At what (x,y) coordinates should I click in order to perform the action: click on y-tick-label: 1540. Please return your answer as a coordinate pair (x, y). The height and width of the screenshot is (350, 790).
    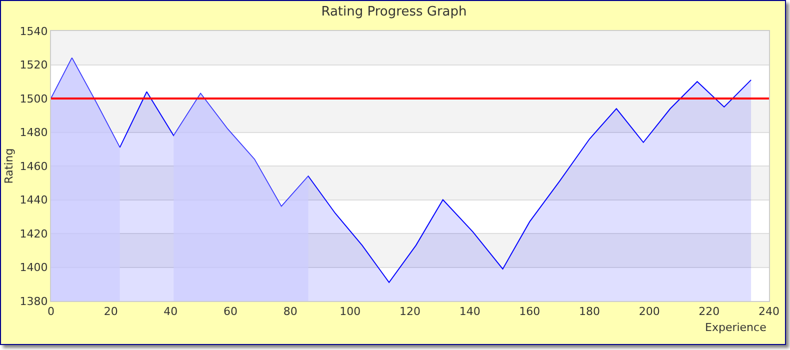
    Looking at the image, I should click on (34, 31).